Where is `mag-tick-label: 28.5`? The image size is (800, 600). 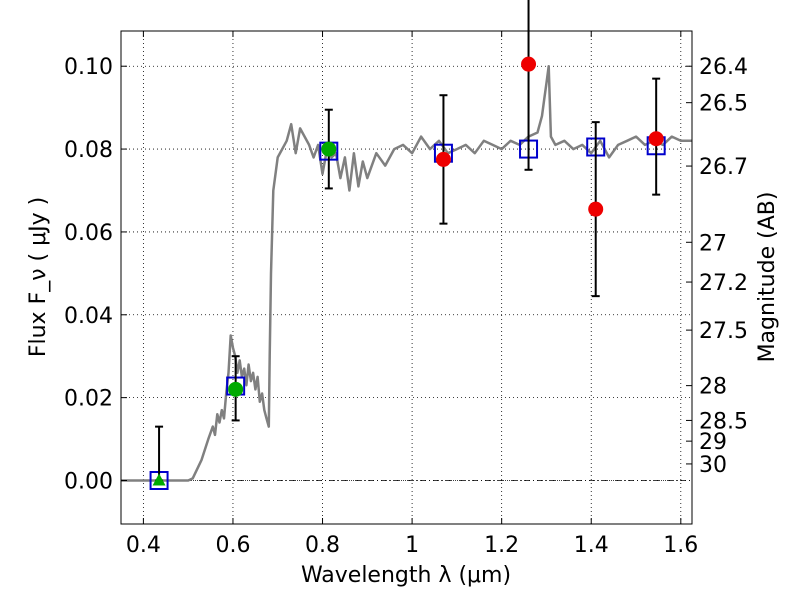
mag-tick-label: 28.5 is located at coordinates (723, 421).